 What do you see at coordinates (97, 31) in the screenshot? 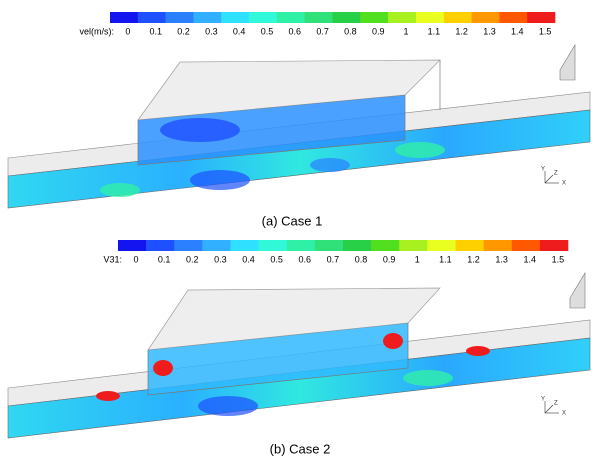
I see `colorbar-label: vel(m/s):` at bounding box center [97, 31].